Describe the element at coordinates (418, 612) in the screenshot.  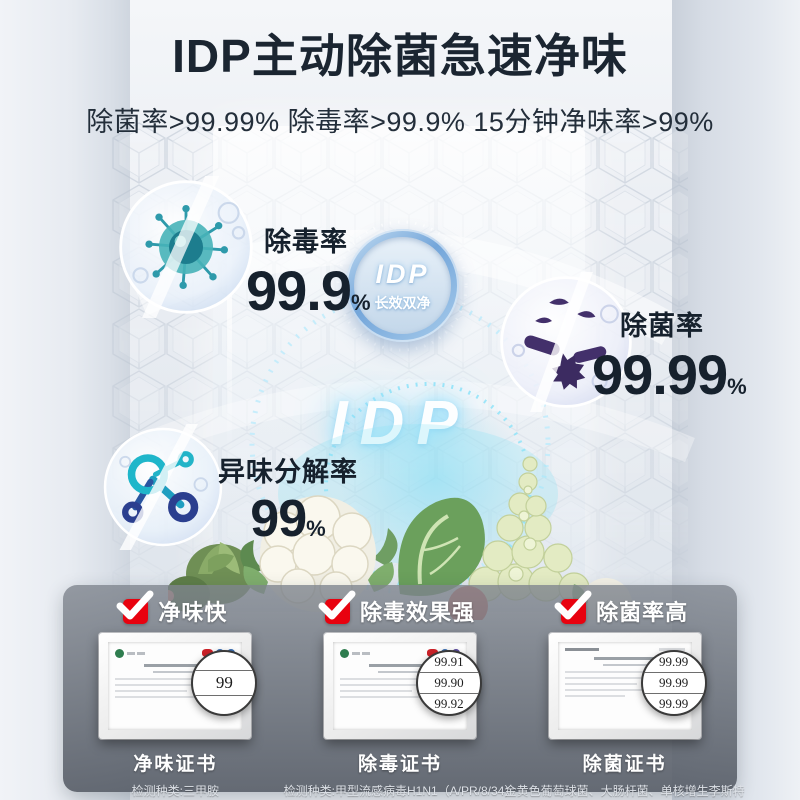
I see `feature-label: 除毒效果强` at that location.